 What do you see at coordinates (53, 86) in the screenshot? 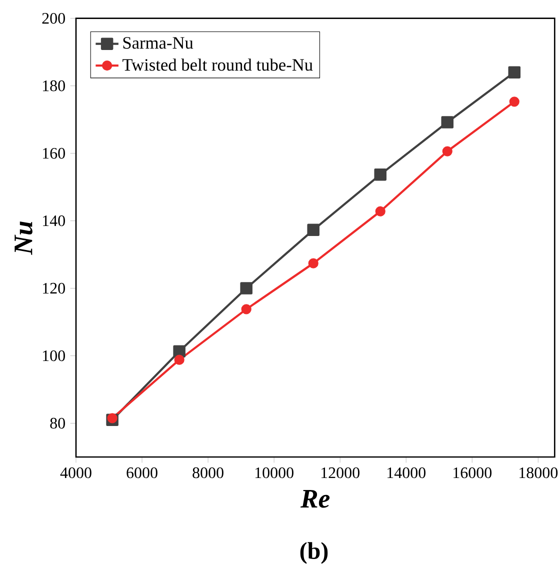
I see `y-tick-label: 180` at bounding box center [53, 86].